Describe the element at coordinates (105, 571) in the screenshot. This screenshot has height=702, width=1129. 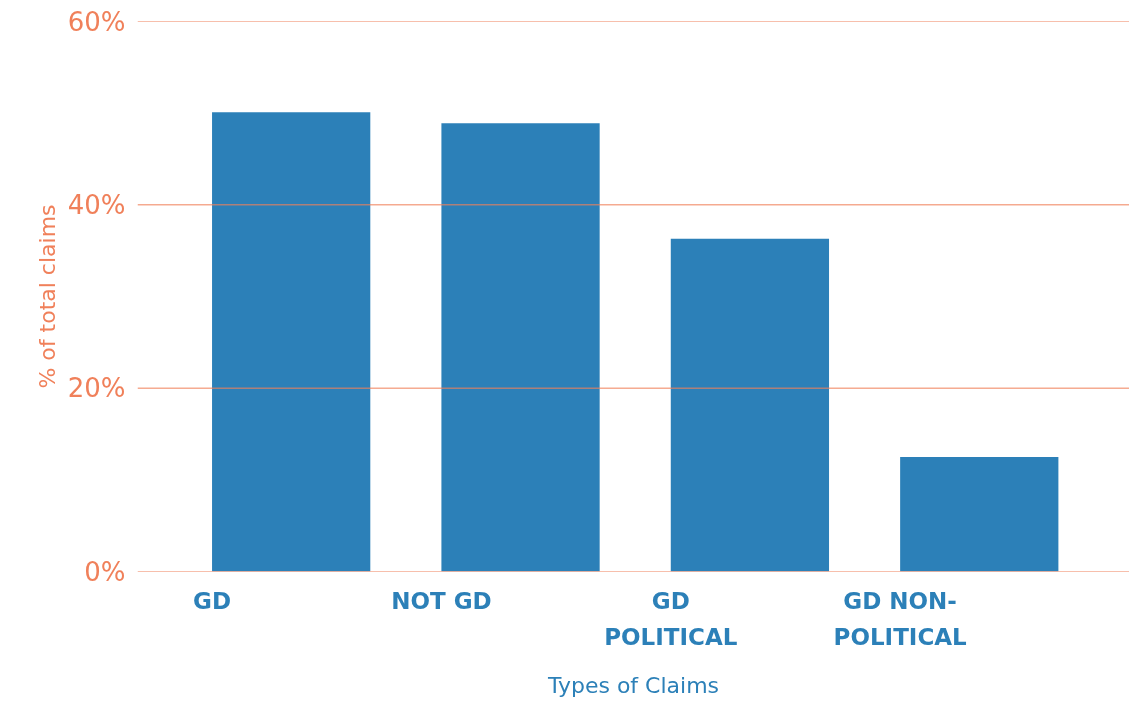
I see `y-tick-label: 0%` at that location.